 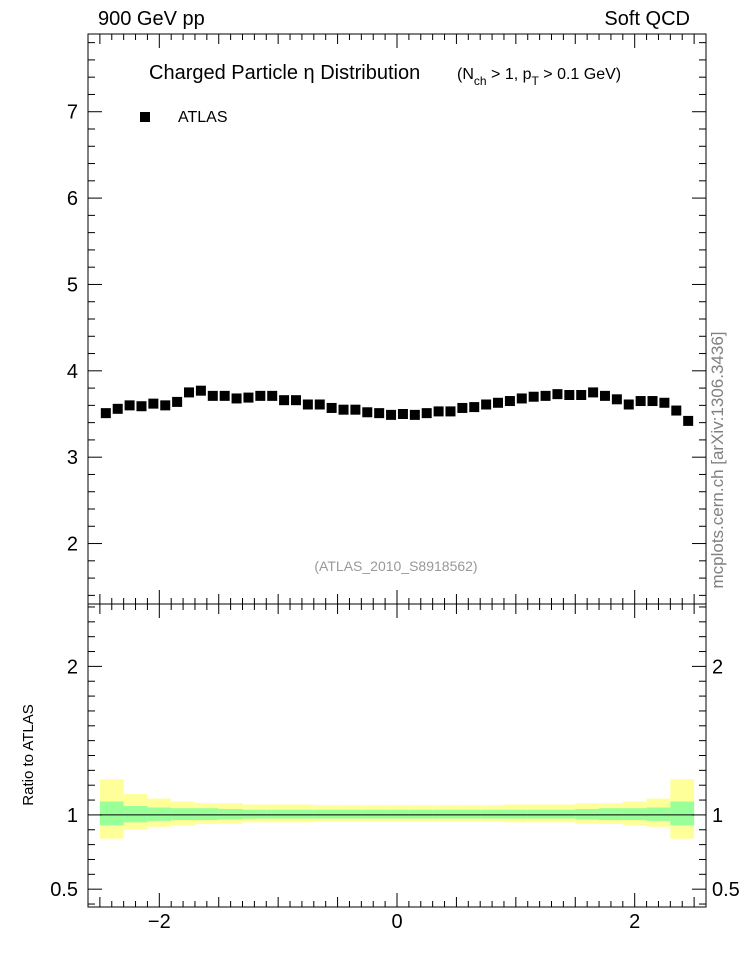 I want to click on y-tick-label: 5, so click(x=72, y=285).